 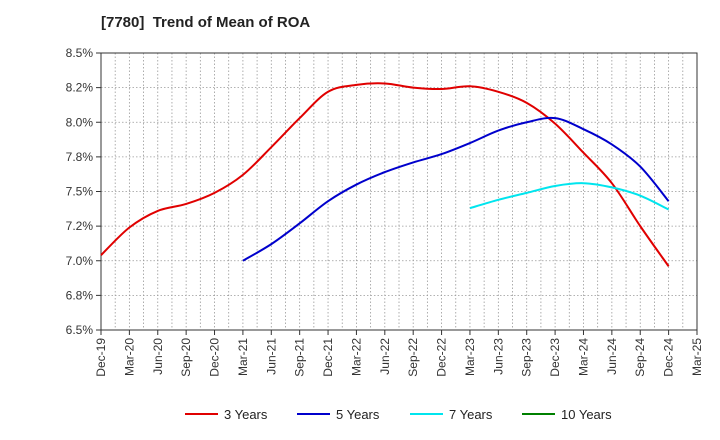 What do you see at coordinates (612, 356) in the screenshot?
I see `x-tick-label: Jun-24` at bounding box center [612, 356].